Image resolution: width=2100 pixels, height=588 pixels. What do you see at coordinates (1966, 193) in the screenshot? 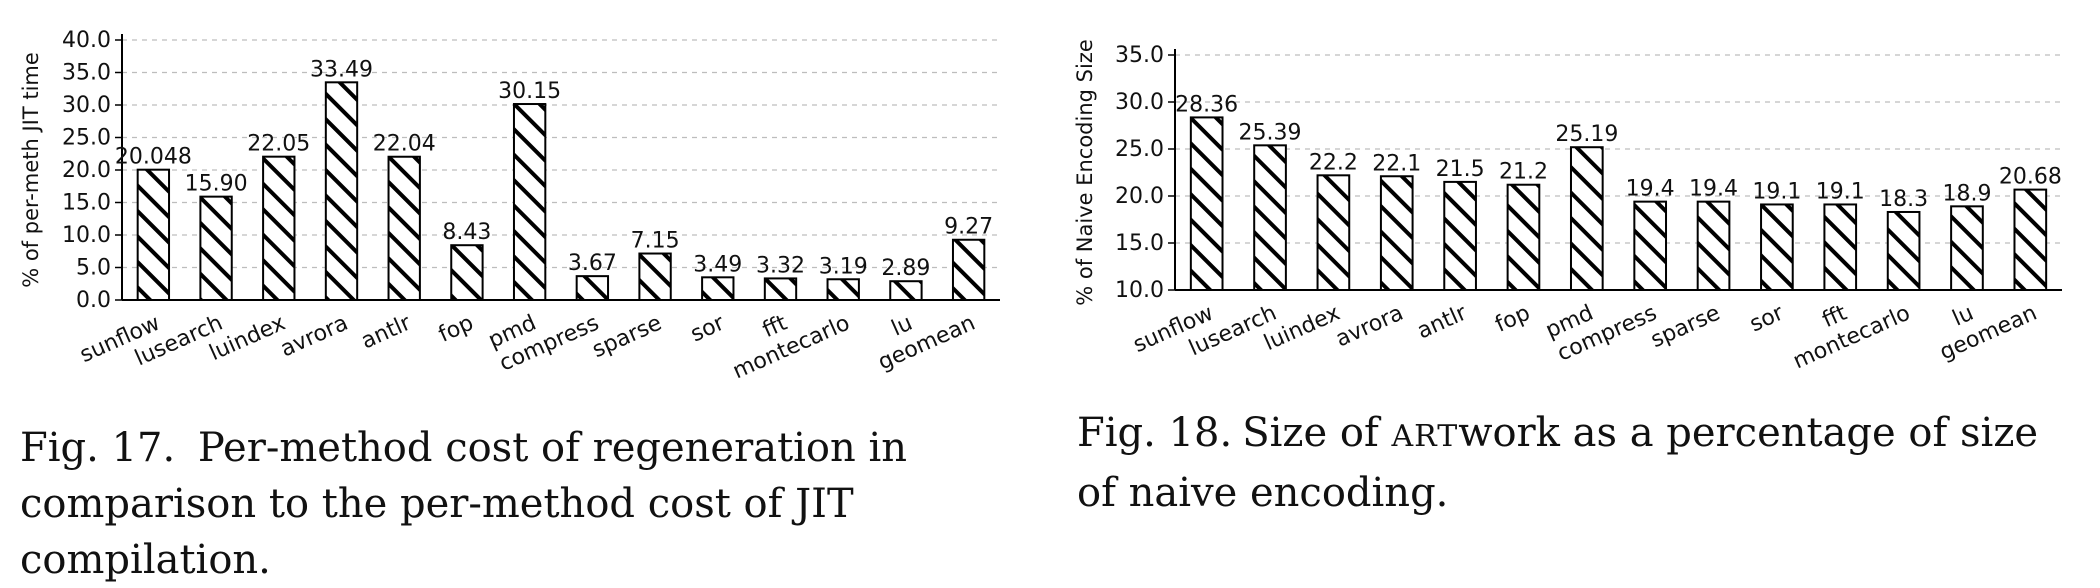
I see `data-label: 18.9` at bounding box center [1966, 193].